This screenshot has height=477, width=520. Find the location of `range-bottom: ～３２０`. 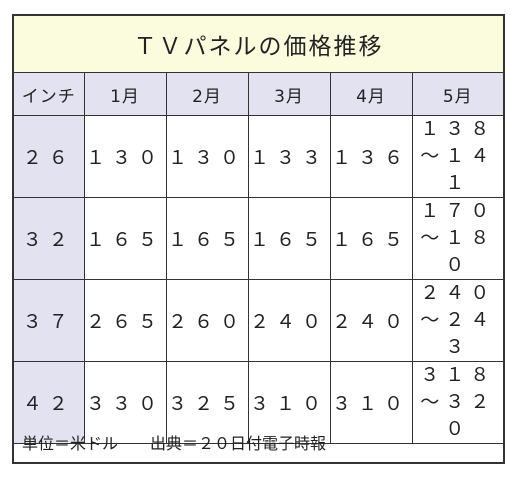

range-bottom: ～３２０ is located at coordinates (458, 415).